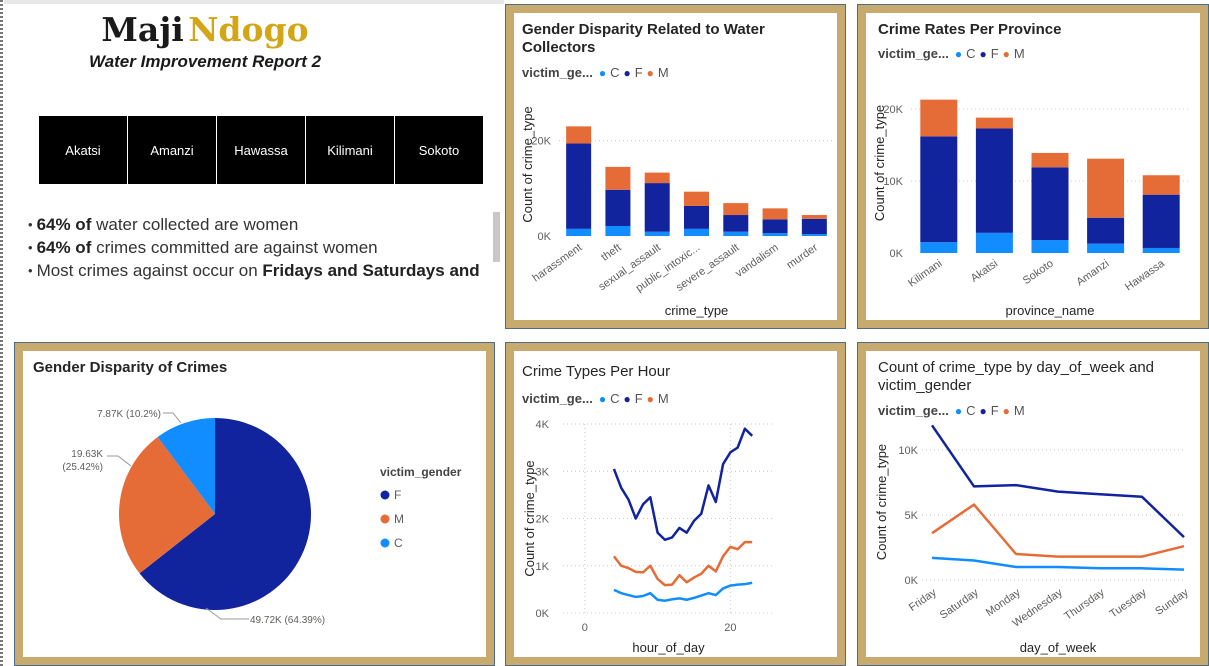 The height and width of the screenshot is (666, 1209). What do you see at coordinates (83, 150) in the screenshot?
I see `slicer-akatsi: Akatsi` at bounding box center [83, 150].